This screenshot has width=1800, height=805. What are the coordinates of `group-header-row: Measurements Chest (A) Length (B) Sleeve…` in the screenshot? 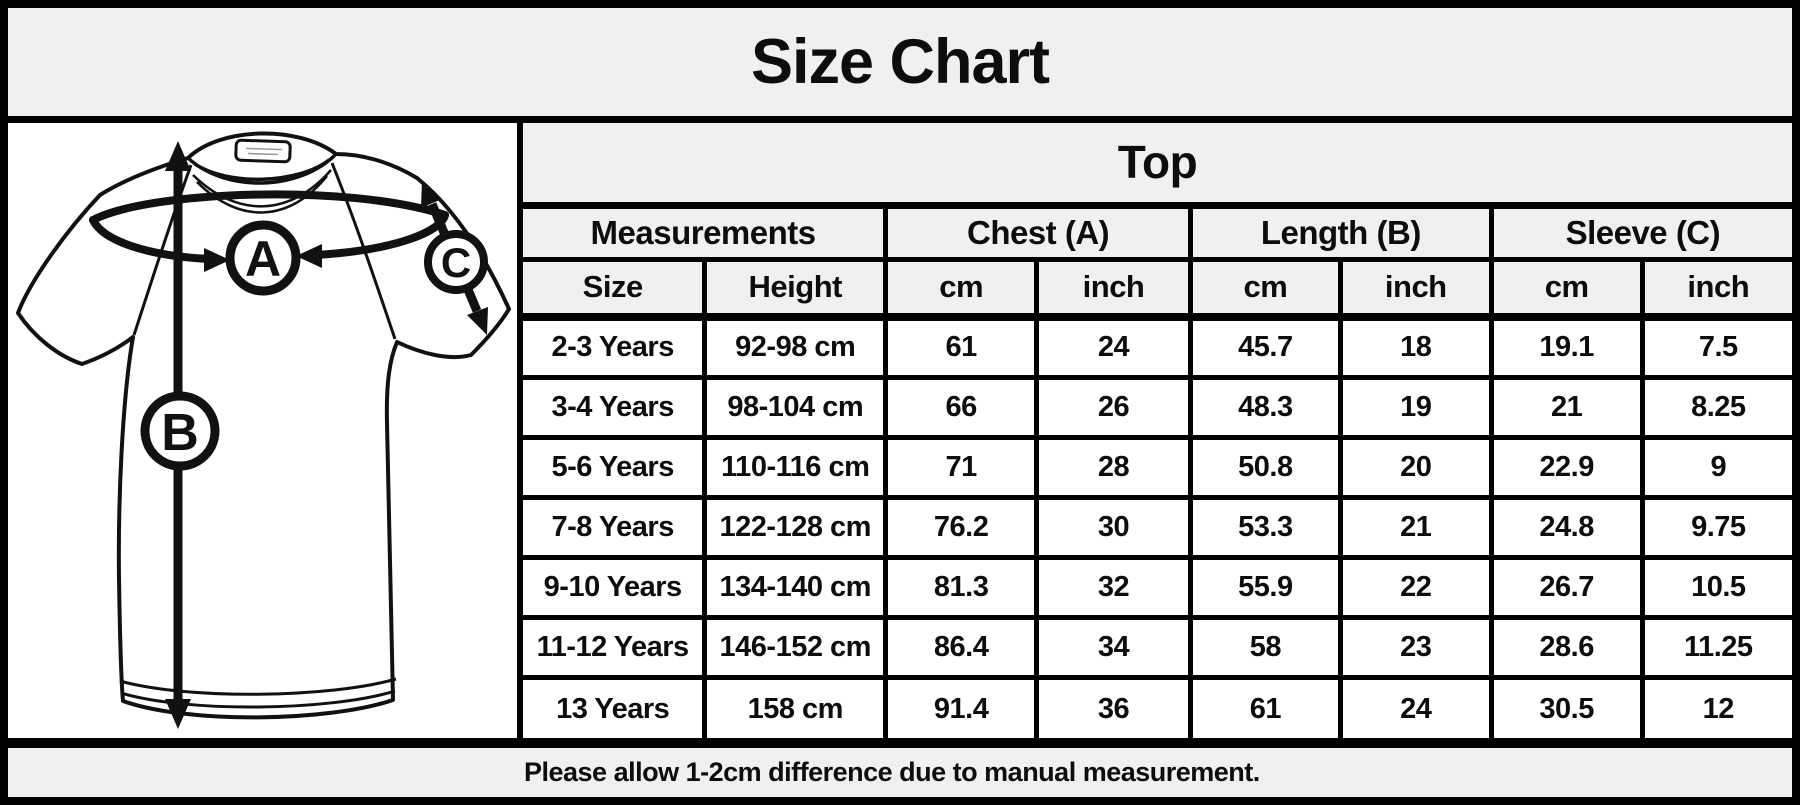 It's located at (1157, 232).